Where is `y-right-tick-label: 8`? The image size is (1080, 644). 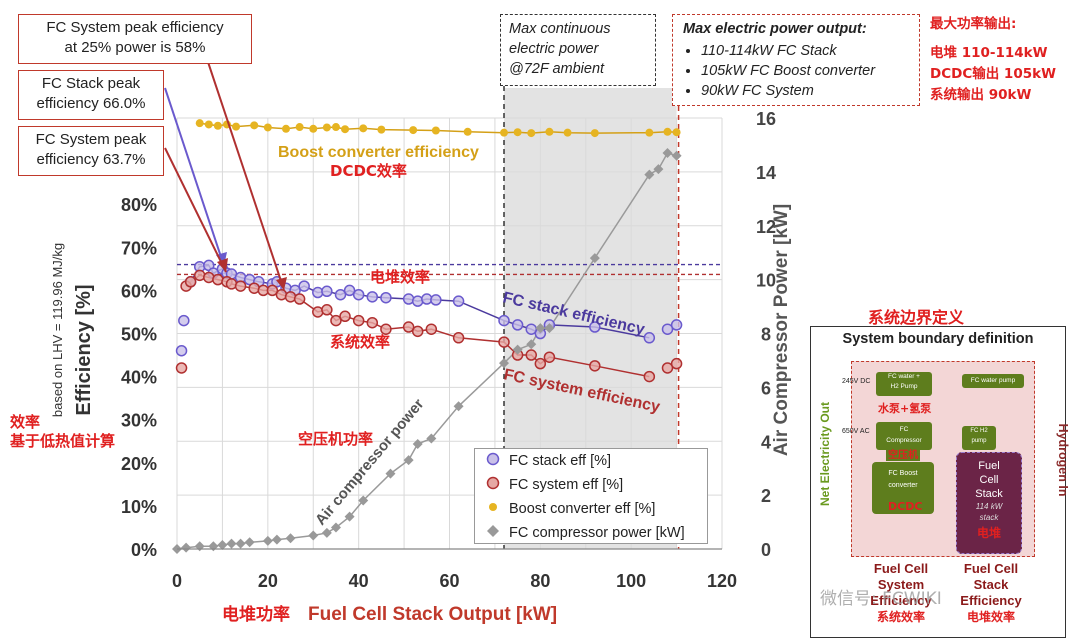 y-right-tick-label: 8 is located at coordinates (766, 335).